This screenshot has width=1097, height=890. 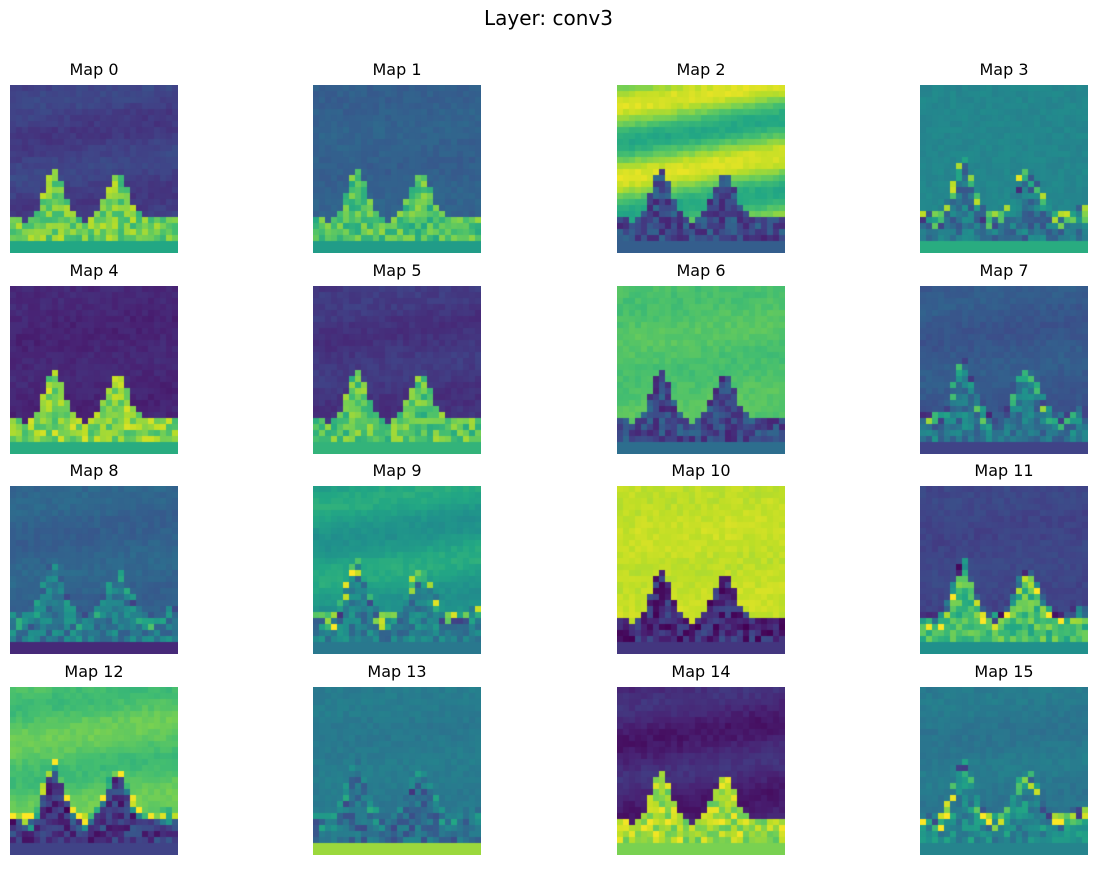 What do you see at coordinates (94, 270) in the screenshot?
I see `feature-map-title: Map 4` at bounding box center [94, 270].